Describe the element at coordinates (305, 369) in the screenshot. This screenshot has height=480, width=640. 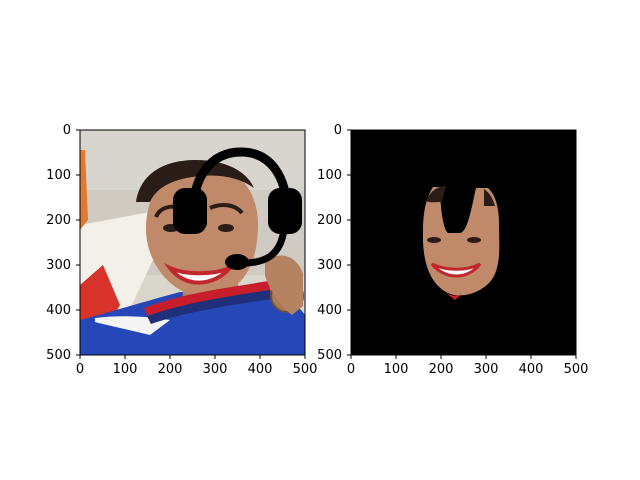
I see `left-x-tick-label: 500` at that location.